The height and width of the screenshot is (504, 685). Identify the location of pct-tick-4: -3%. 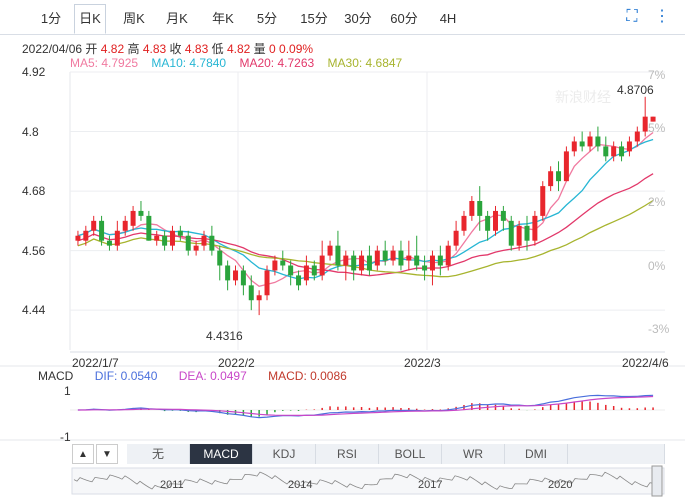
(659, 329).